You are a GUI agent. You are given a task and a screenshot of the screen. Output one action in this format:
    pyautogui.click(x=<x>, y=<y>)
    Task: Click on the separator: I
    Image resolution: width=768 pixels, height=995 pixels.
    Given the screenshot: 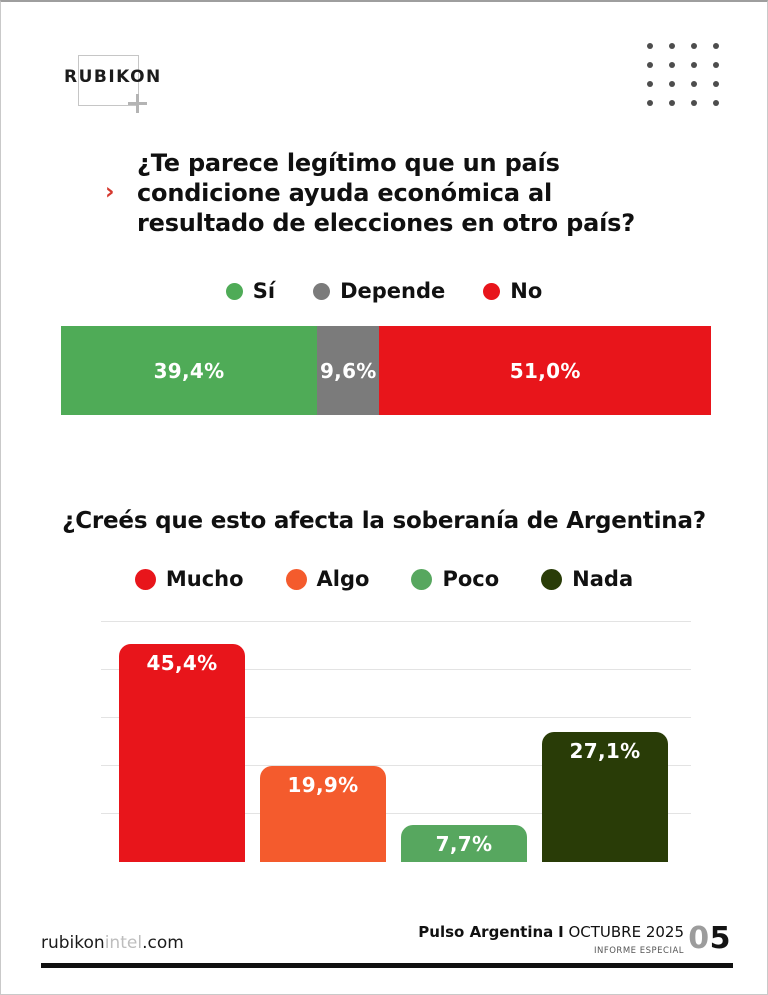 What is the action you would take?
    pyautogui.click(x=561, y=932)
    